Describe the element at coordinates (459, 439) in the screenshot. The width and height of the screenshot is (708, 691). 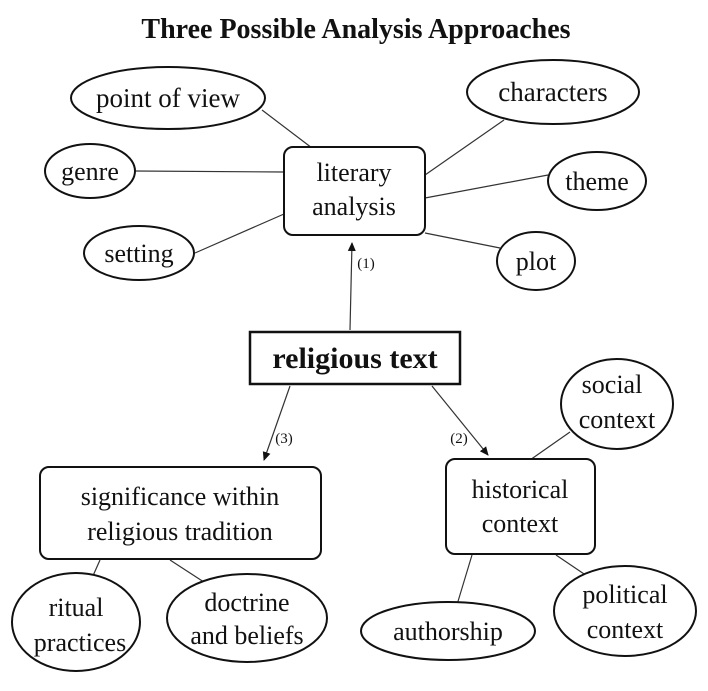
I see `edge-label-historical: (2)` at that location.